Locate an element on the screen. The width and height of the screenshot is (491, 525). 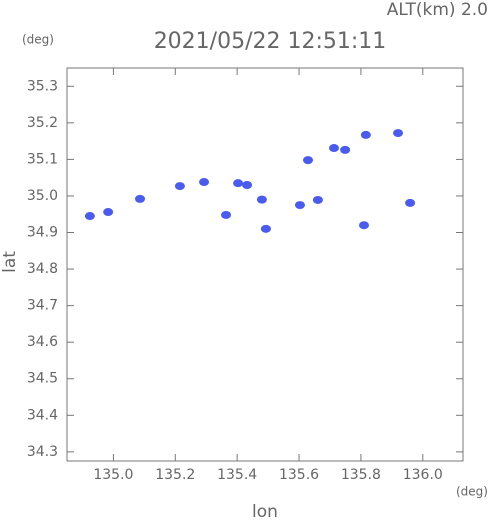
y-tick-label: 34.7 is located at coordinates (42, 306).